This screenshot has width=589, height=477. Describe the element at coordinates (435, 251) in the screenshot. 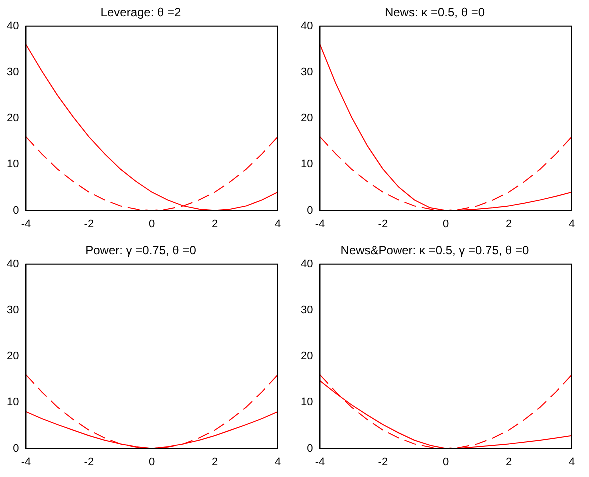

I see `chart-title: News&Power: κ =0.5, γ =0.75, θ =0` at that location.